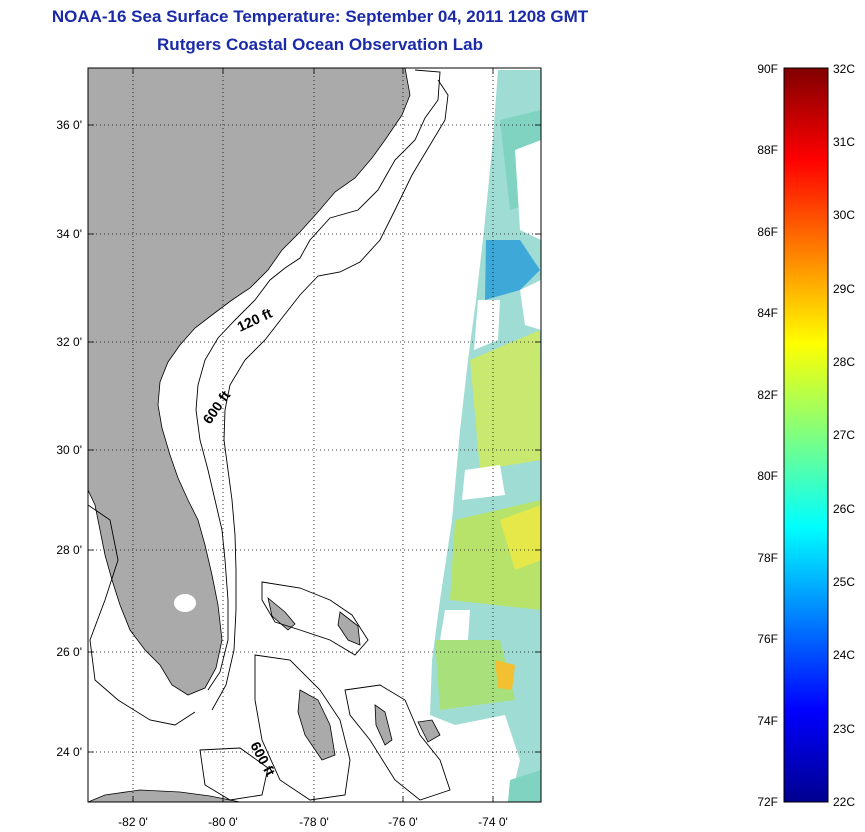  What do you see at coordinates (133, 822) in the screenshot?
I see `lon-label: -82 0'` at bounding box center [133, 822].